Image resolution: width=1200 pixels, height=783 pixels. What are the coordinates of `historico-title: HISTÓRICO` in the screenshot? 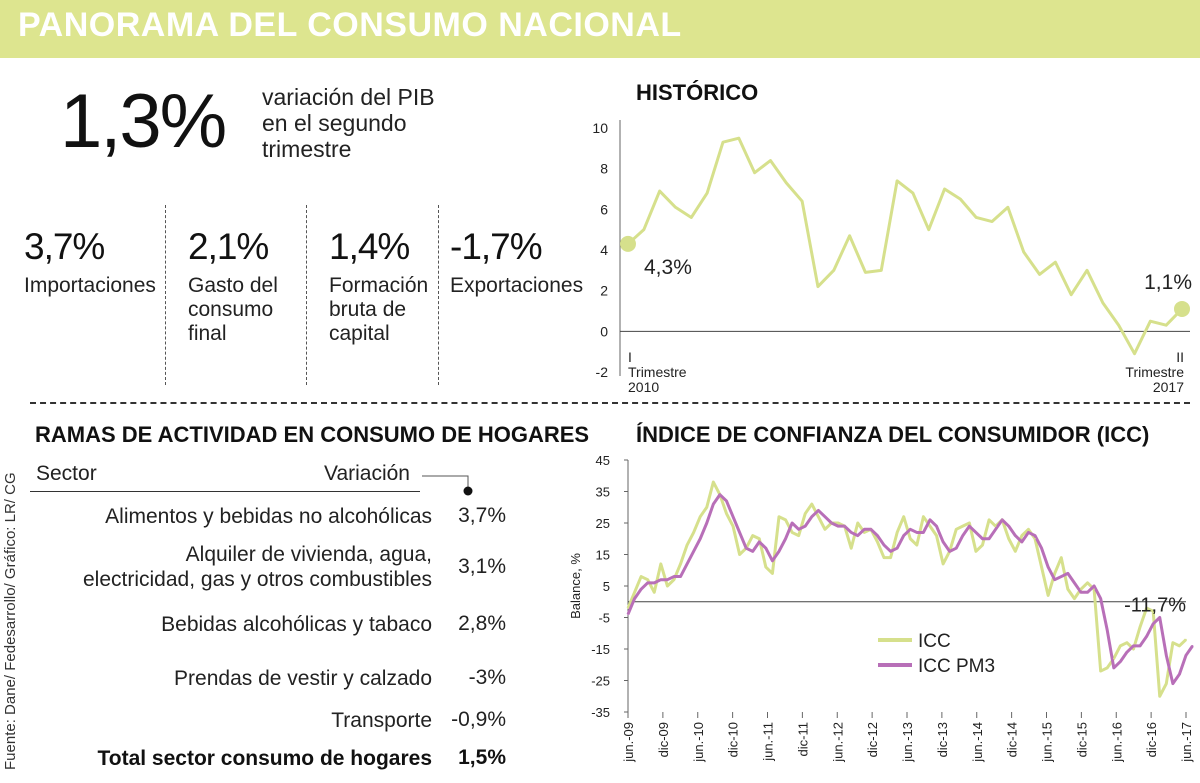 It's located at (697, 92).